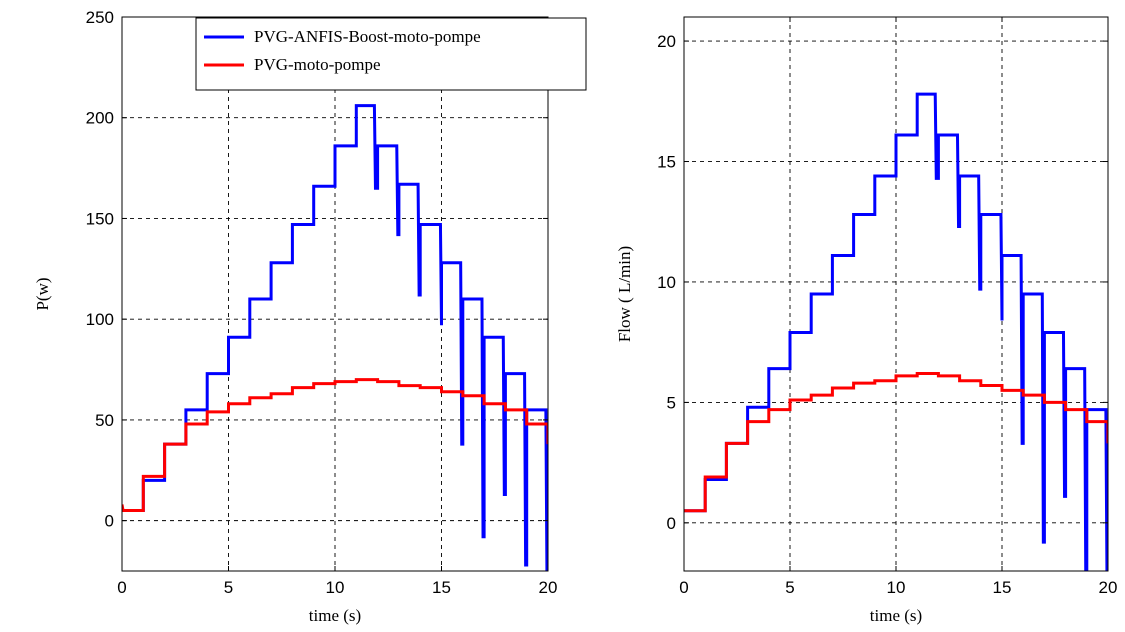 The height and width of the screenshot is (632, 1125). What do you see at coordinates (624, 294) in the screenshot?
I see `y-axis-label: Flow ( L/min)` at bounding box center [624, 294].